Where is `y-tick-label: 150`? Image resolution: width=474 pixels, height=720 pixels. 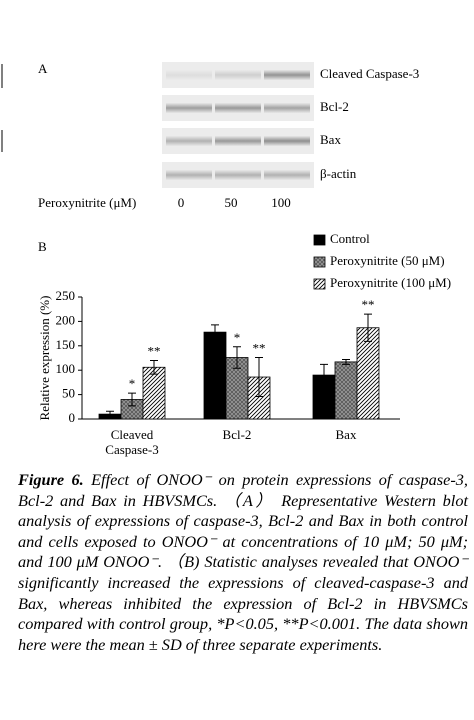
y-tick-label: 150 is located at coordinates (66, 344).